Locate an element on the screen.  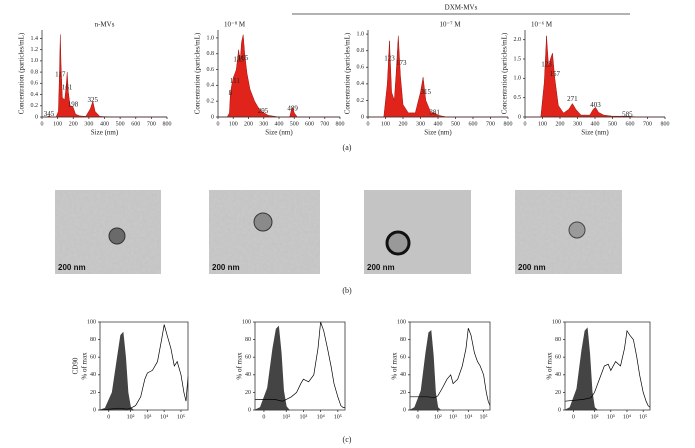
peak-label: 157 is located at coordinates (555, 74).